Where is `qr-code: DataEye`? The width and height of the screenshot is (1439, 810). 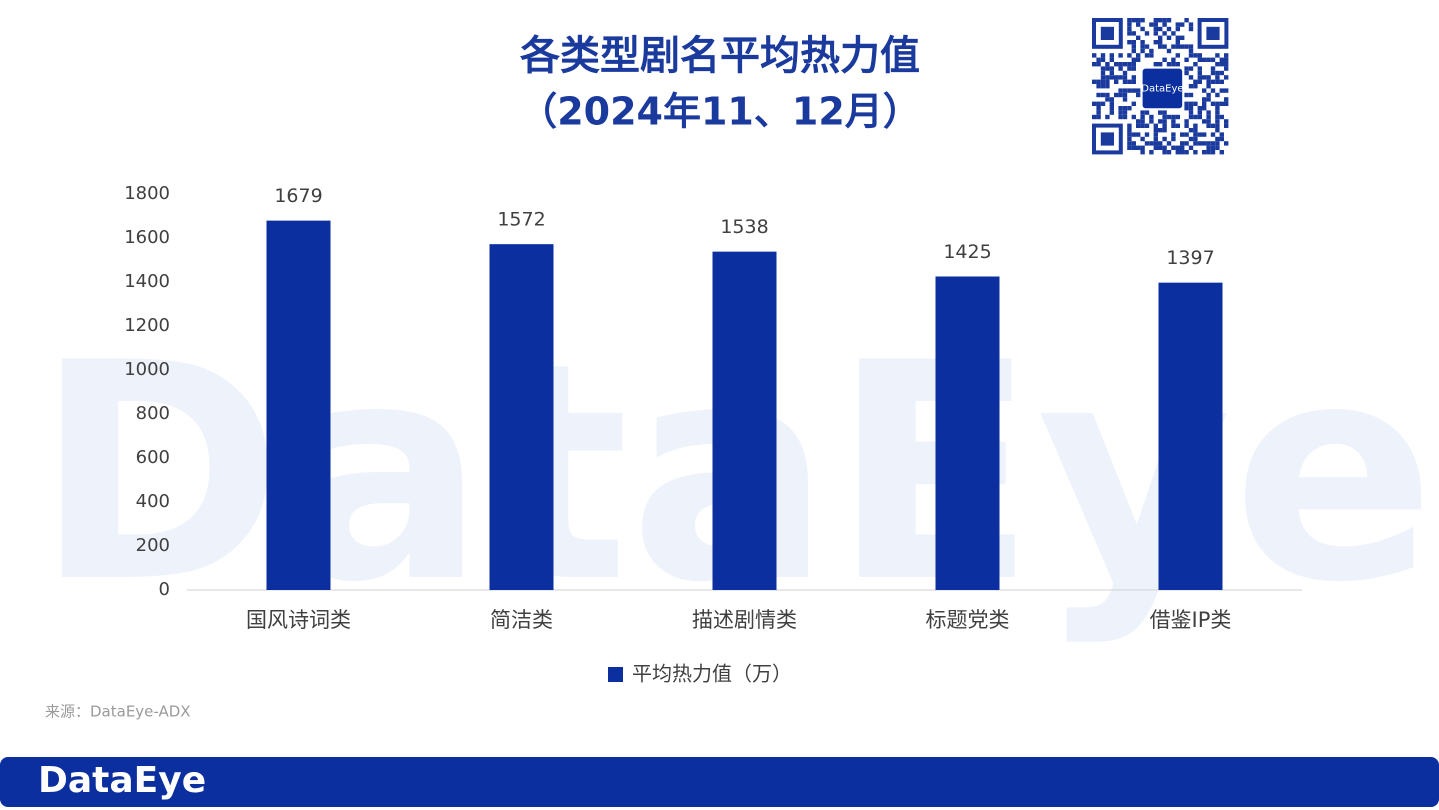 qr-code: DataEye is located at coordinates (1160, 86).